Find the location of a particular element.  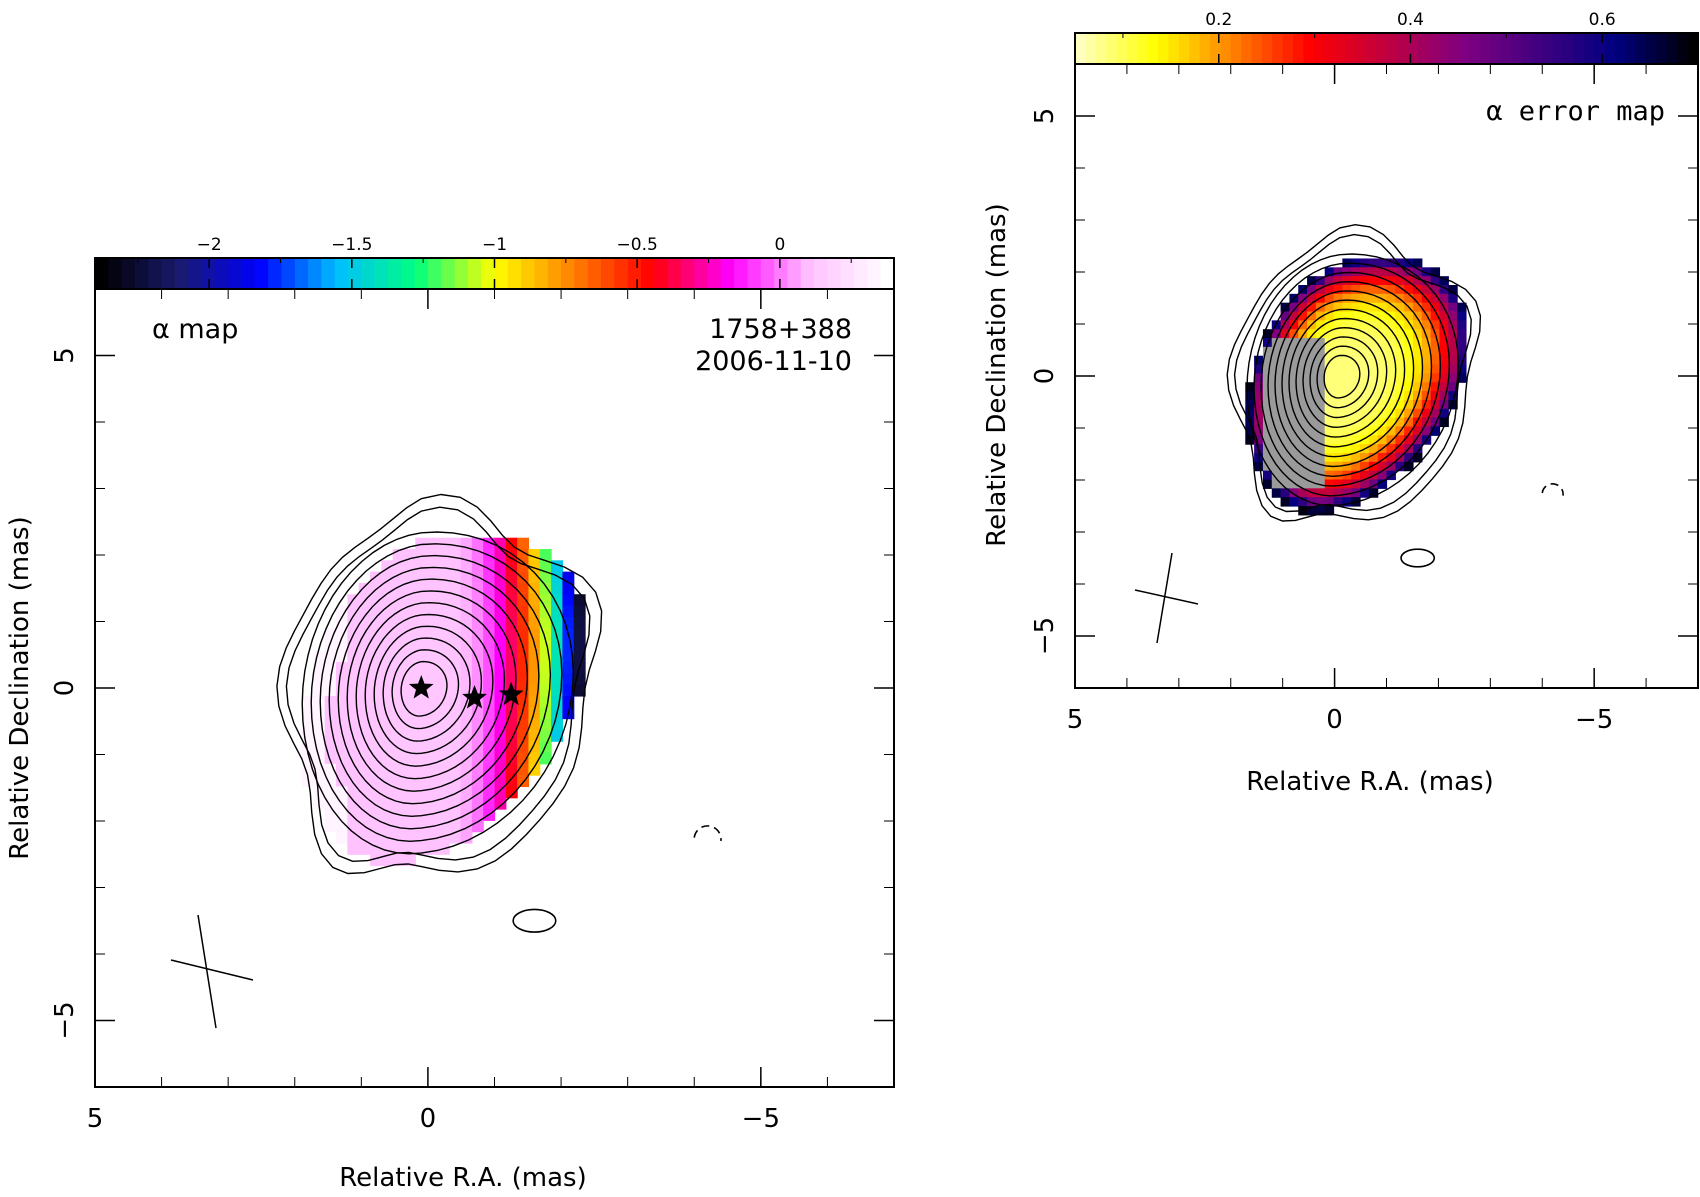

star-marker is located at coordinates (511, 693).